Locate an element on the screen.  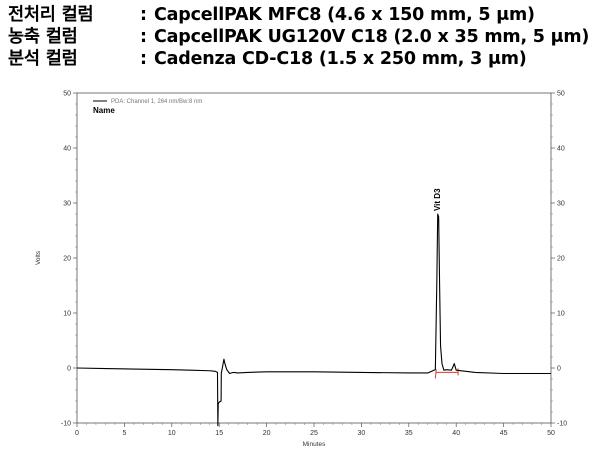
y-tick-label-right: 50 is located at coordinates (561, 94).